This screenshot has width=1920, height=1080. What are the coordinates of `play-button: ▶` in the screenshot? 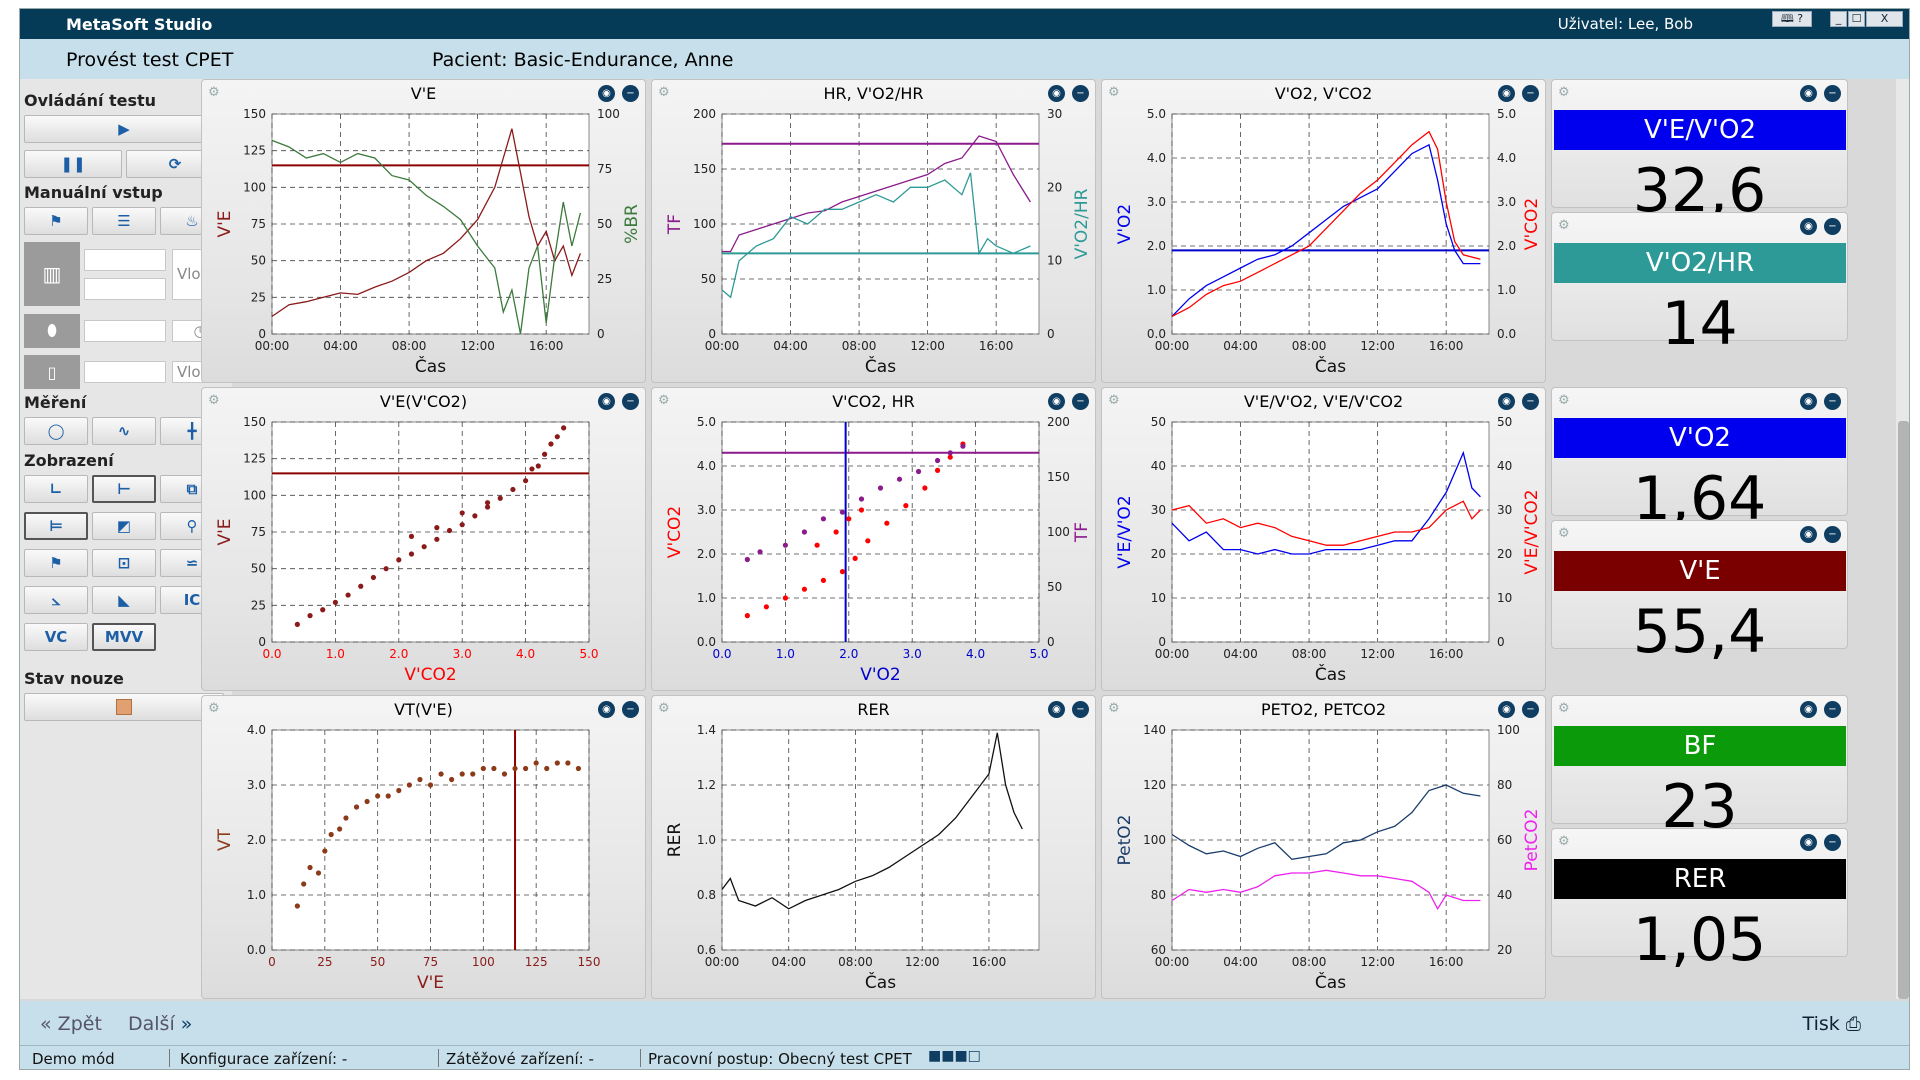 It's located at (124, 129).